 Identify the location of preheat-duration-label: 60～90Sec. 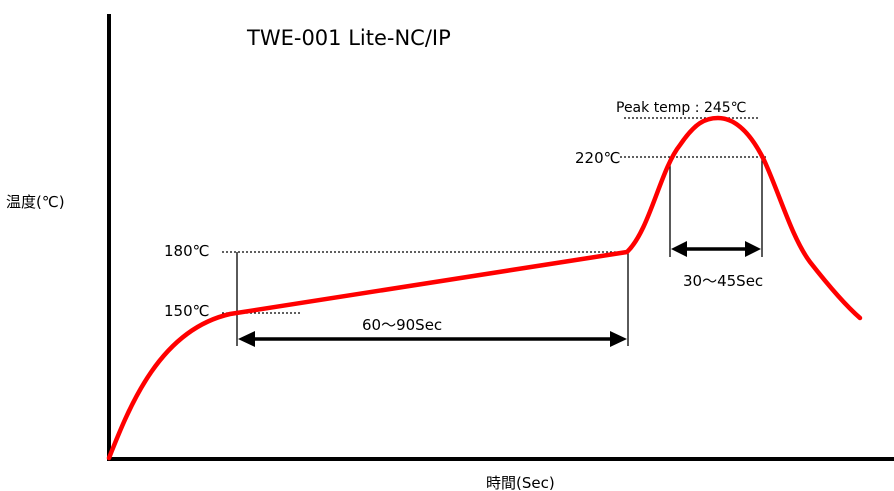
(402, 325).